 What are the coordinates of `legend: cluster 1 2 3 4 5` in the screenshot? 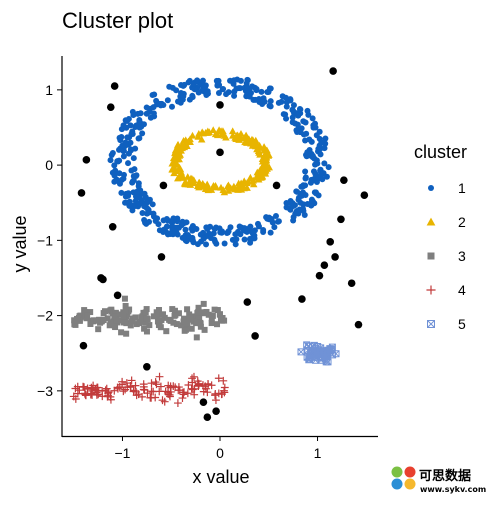 It's located at (440, 237).